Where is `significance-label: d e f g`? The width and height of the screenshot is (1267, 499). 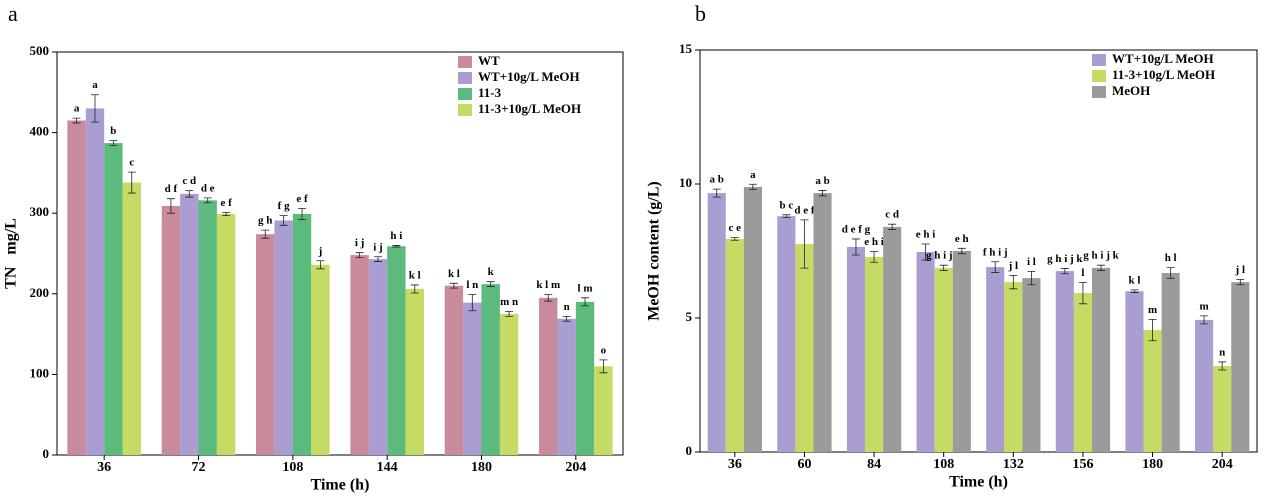
significance-label: d e f g is located at coordinates (856, 229).